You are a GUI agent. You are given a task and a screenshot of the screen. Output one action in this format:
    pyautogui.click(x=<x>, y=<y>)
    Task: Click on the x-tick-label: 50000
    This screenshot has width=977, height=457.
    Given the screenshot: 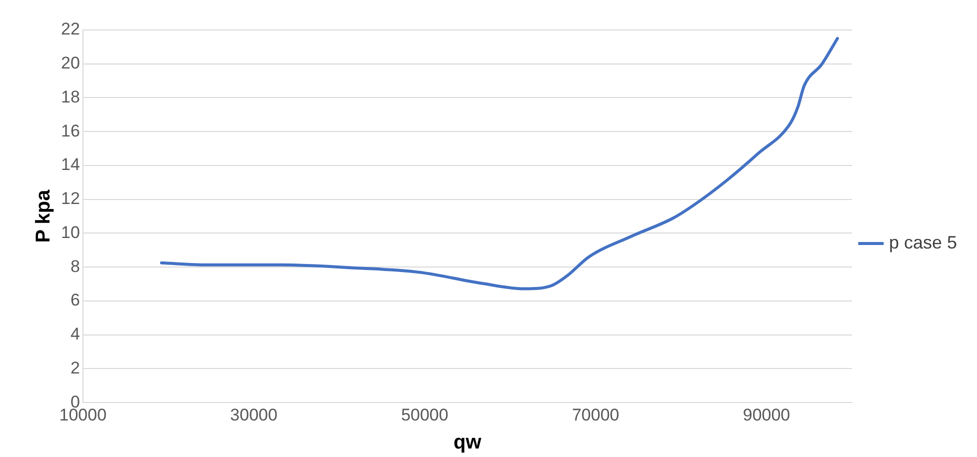 What is the action you would take?
    pyautogui.click(x=424, y=414)
    